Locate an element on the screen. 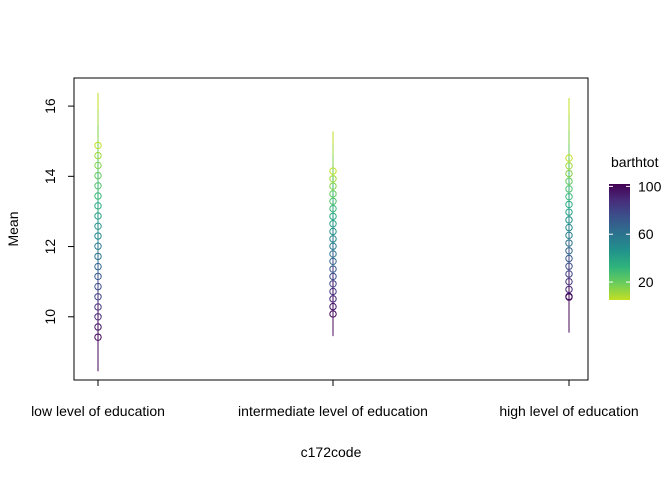 This screenshot has width=672, height=480. x-axis-label: c172code is located at coordinates (331, 452).